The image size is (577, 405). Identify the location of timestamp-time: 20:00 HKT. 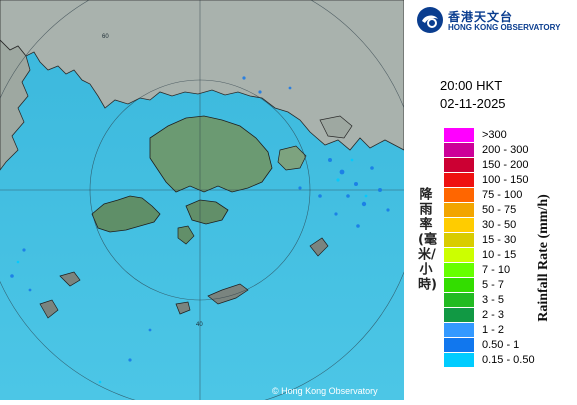
(471, 85).